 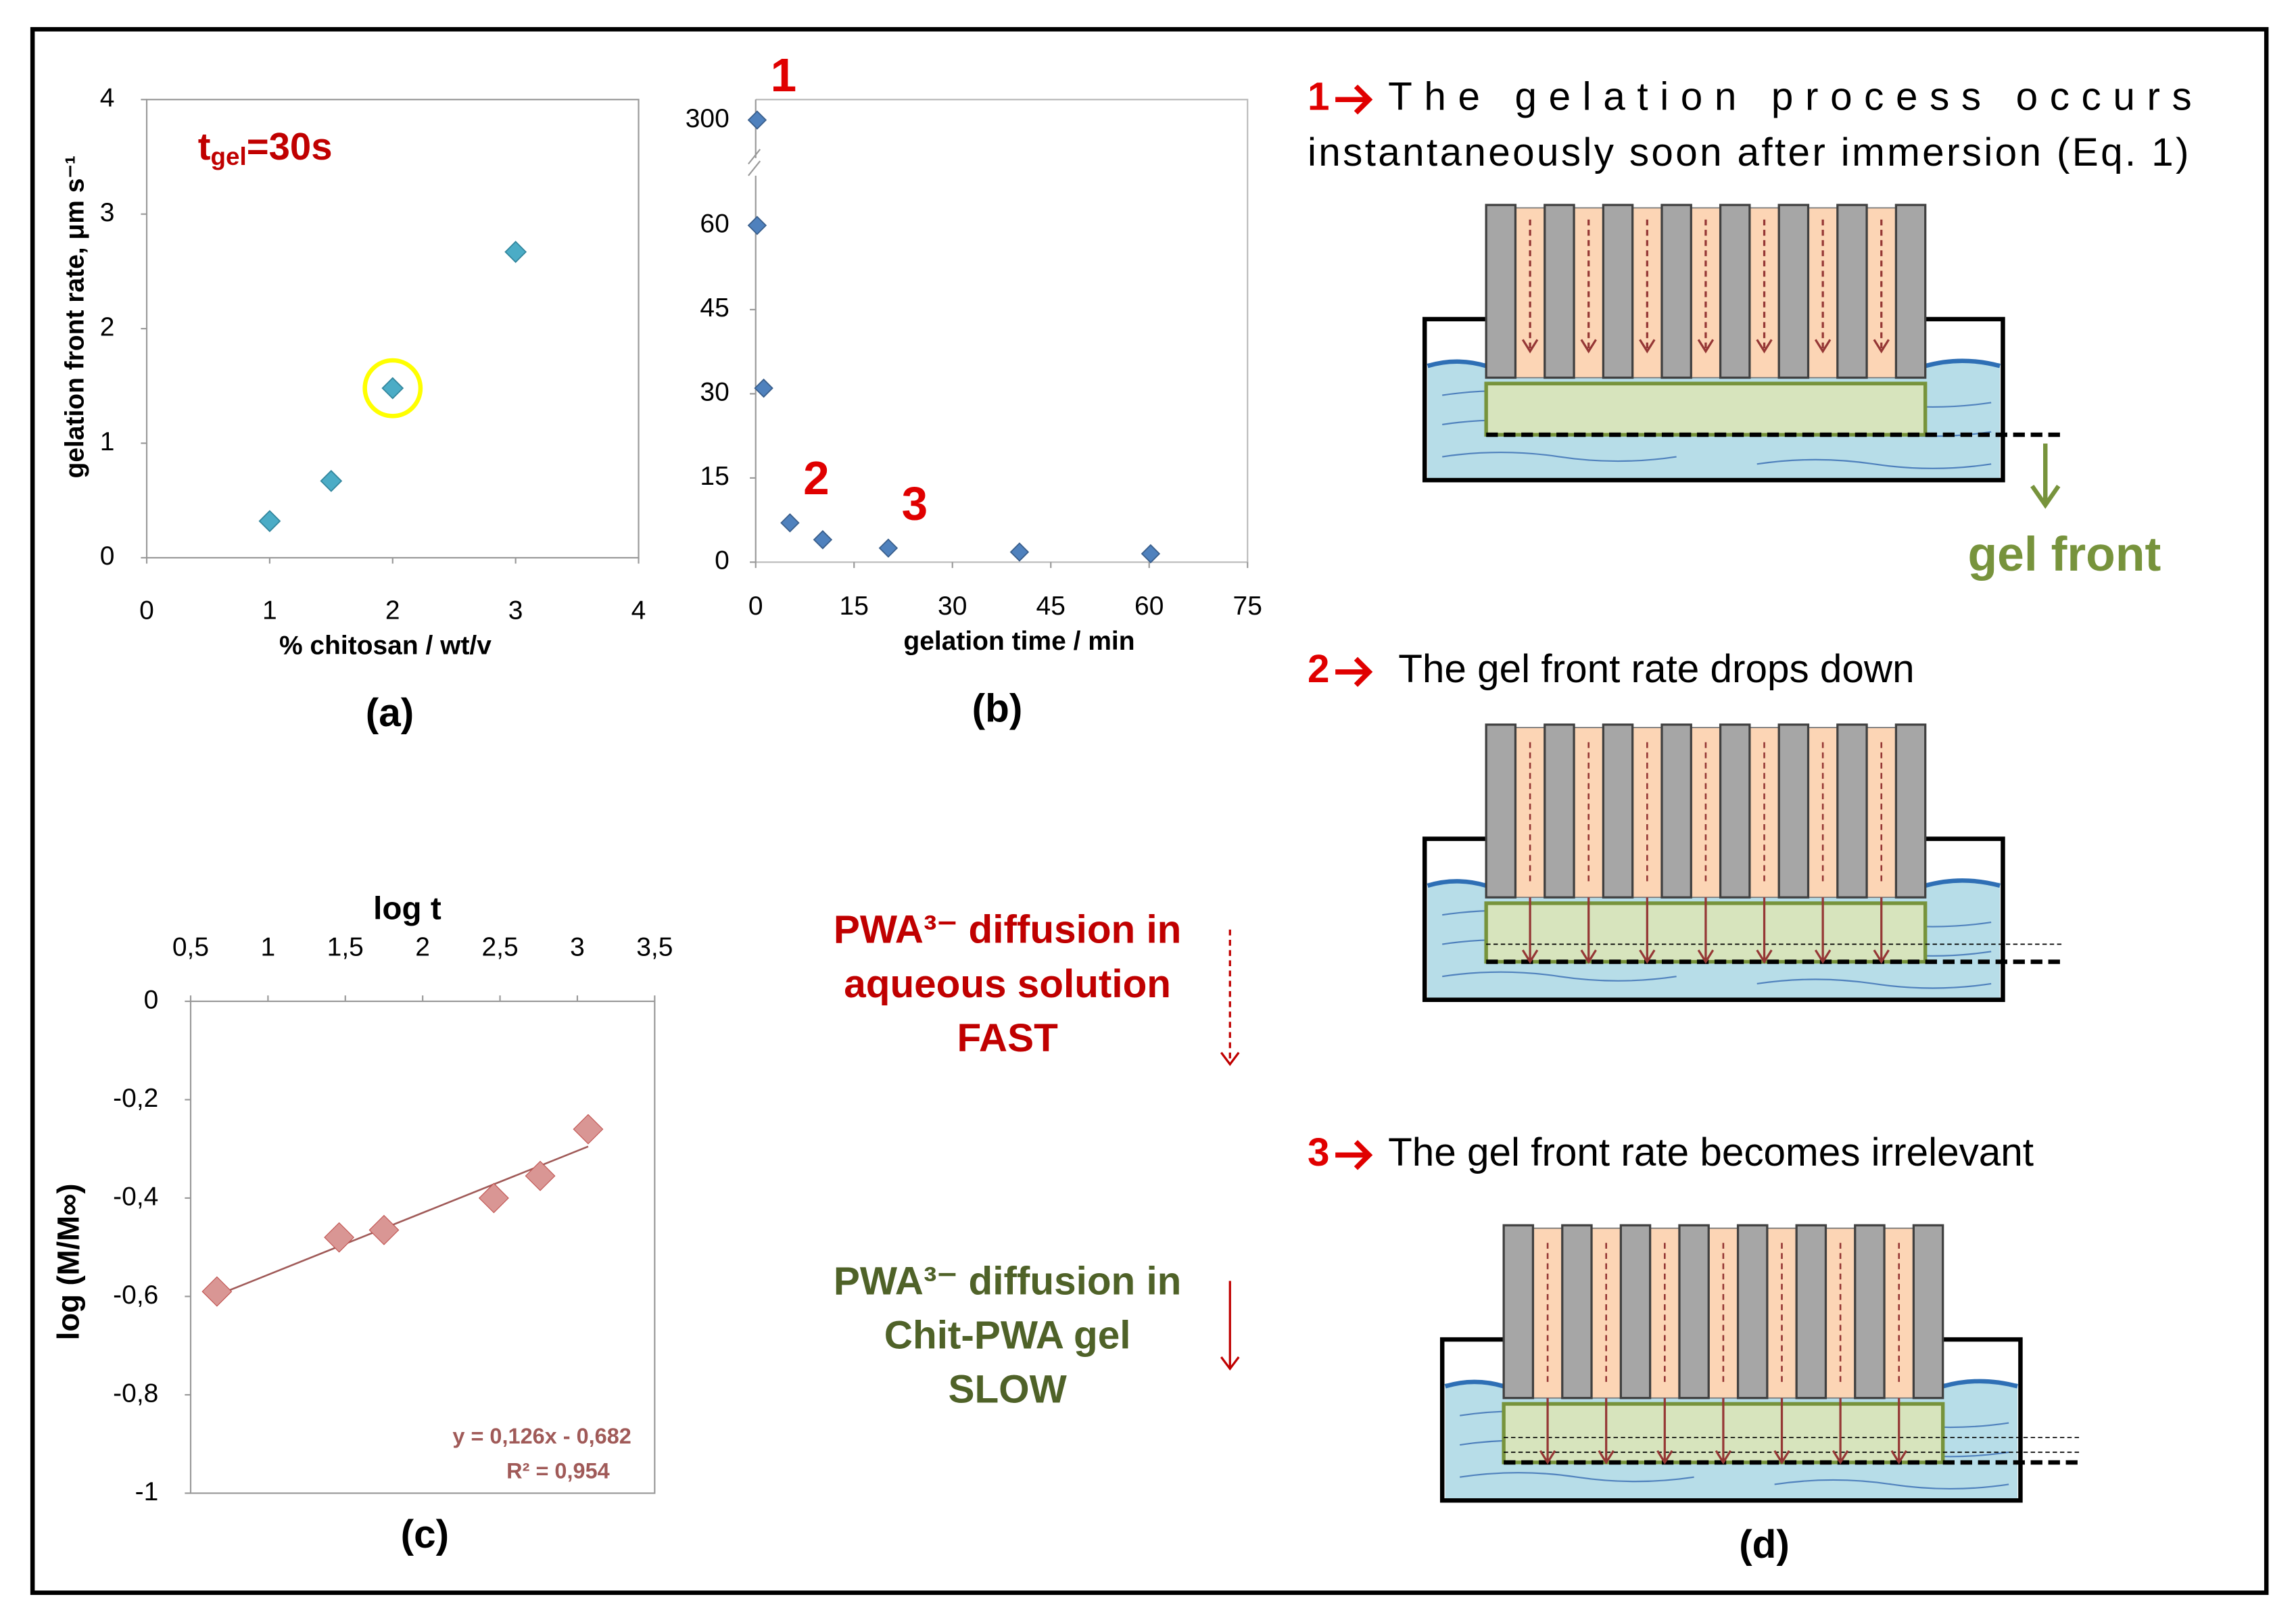 What do you see at coordinates (146, 610) in the screenshot?
I see `x-tick-label: 0` at bounding box center [146, 610].